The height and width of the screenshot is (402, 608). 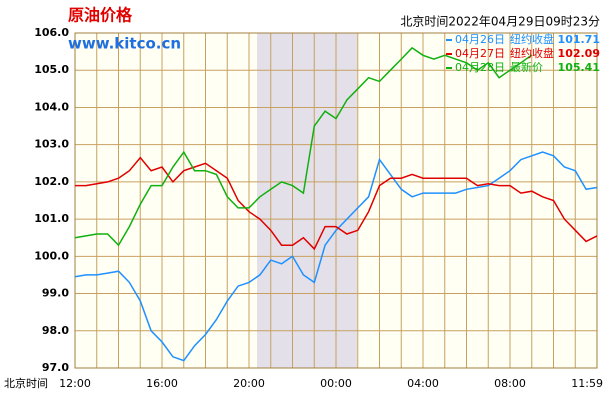 I want to click on chart-title: 原油价格, so click(x=100, y=15).